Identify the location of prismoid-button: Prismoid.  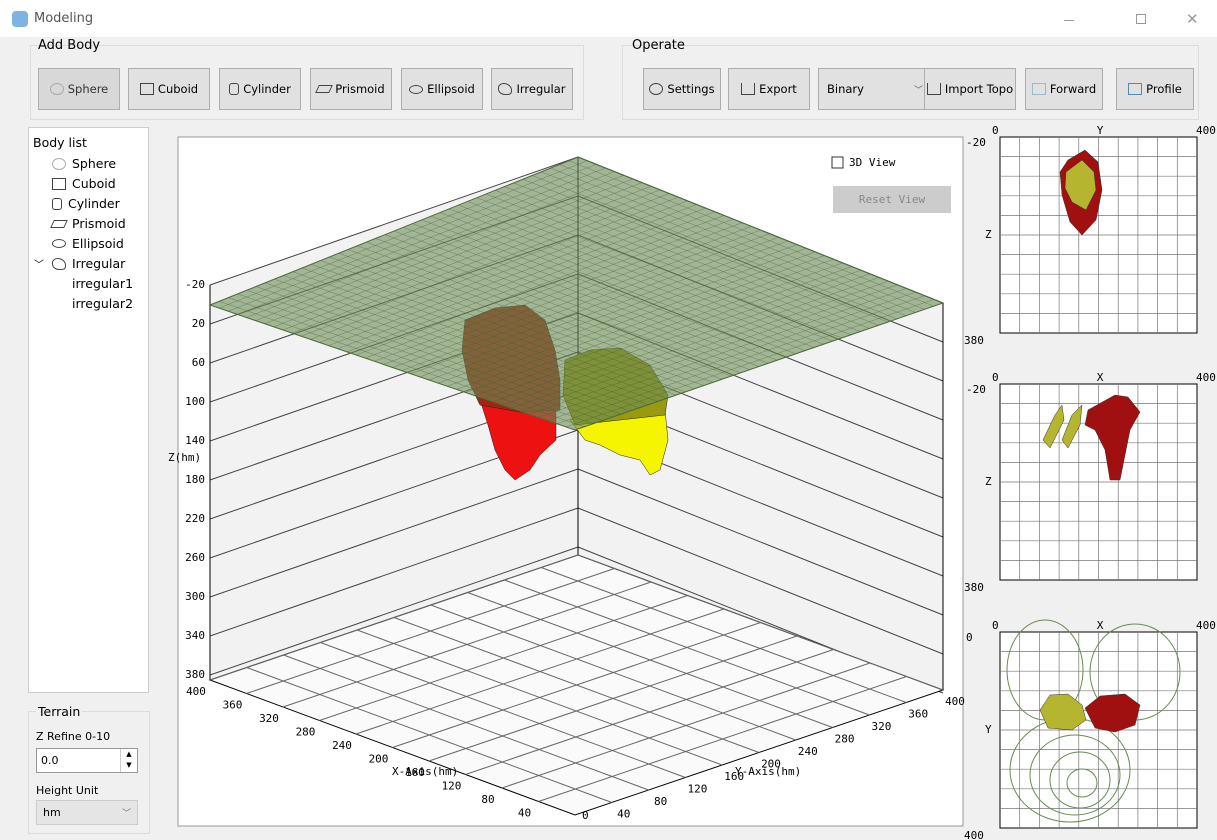
(351, 89).